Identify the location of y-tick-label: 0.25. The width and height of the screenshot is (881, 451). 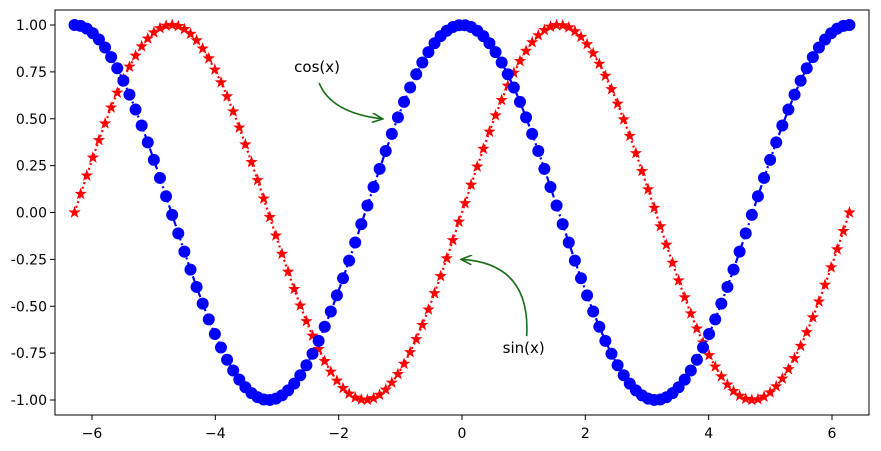
(31, 167).